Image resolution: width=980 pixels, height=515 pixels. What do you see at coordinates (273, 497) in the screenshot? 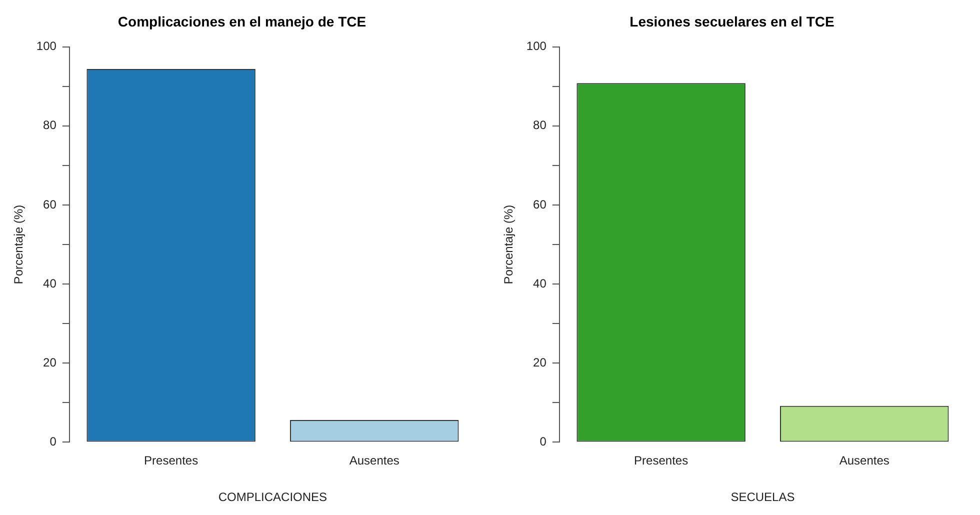
I see `x-axis-title: COMPLICACIONES` at bounding box center [273, 497].